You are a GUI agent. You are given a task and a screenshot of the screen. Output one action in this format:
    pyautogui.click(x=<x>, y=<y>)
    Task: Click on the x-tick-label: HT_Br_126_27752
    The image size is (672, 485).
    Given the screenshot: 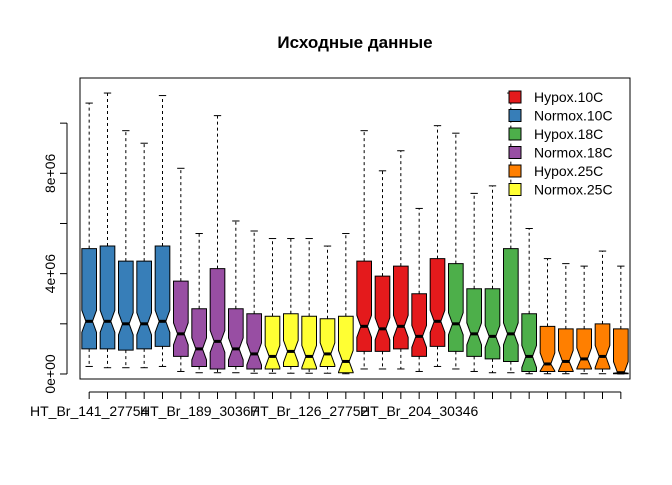 What is the action you would take?
    pyautogui.click(x=309, y=411)
    